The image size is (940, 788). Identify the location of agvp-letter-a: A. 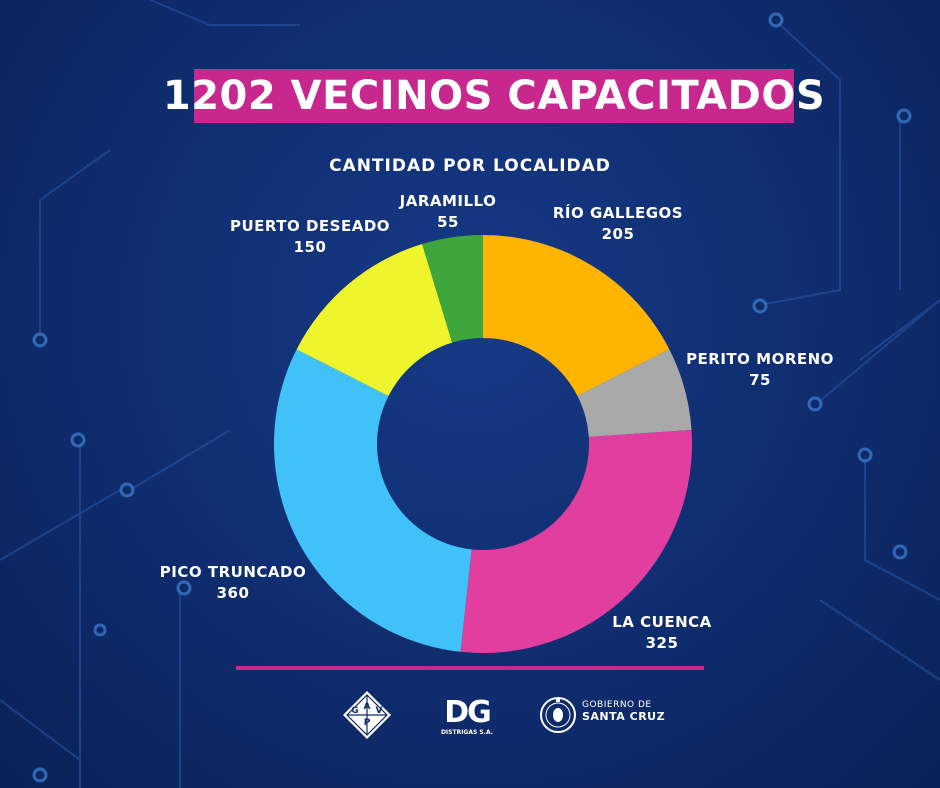
(367, 707).